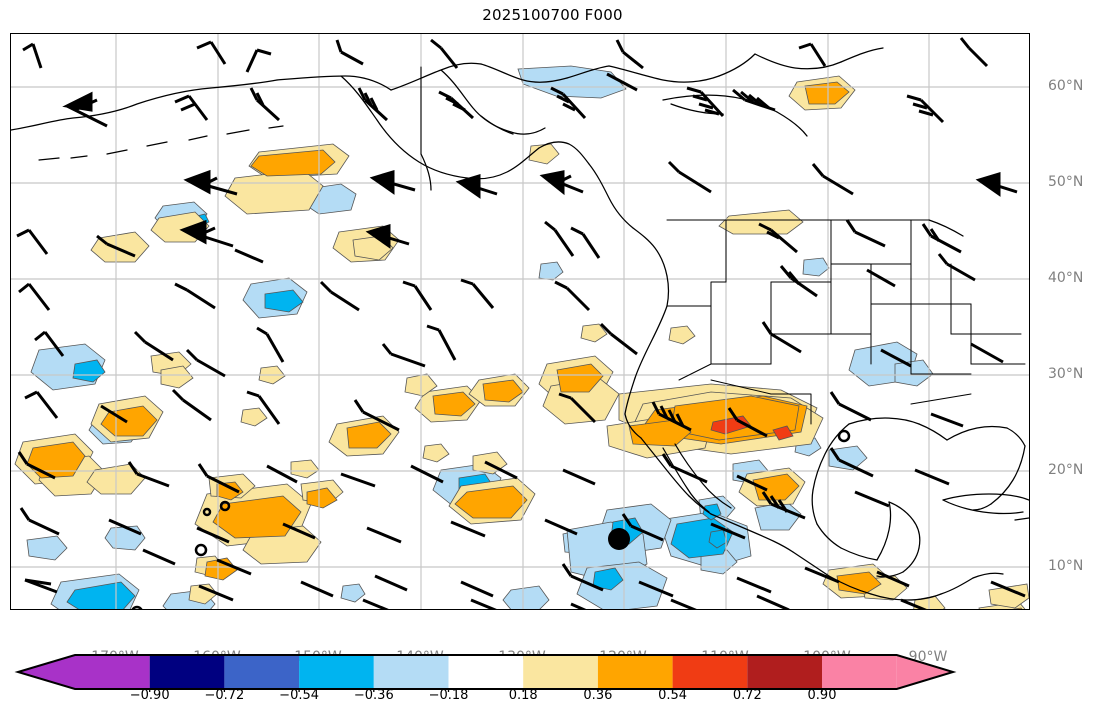 The image size is (1105, 712). Describe the element at coordinates (1066, 86) in the screenshot. I see `lat-tick-60n: 60°N` at that location.